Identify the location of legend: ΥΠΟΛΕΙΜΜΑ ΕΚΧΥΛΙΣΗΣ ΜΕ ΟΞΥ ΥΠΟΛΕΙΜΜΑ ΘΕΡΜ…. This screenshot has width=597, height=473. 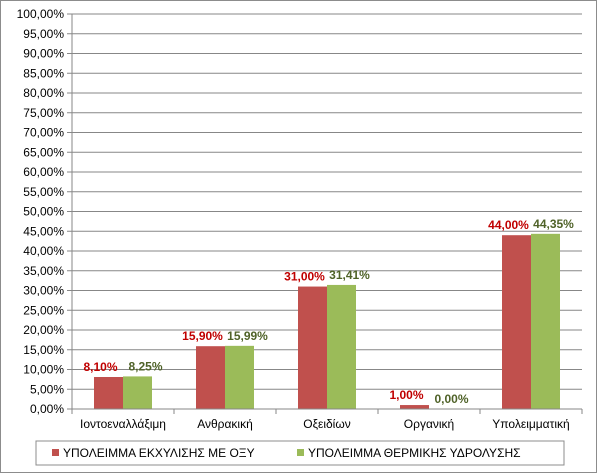
(300, 453).